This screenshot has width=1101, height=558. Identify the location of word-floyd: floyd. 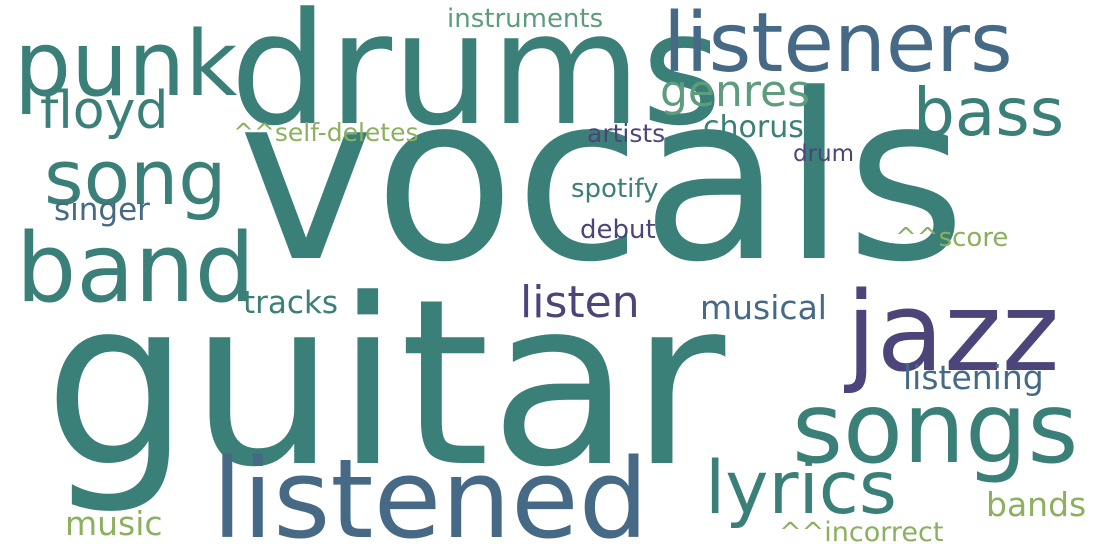
(104, 111).